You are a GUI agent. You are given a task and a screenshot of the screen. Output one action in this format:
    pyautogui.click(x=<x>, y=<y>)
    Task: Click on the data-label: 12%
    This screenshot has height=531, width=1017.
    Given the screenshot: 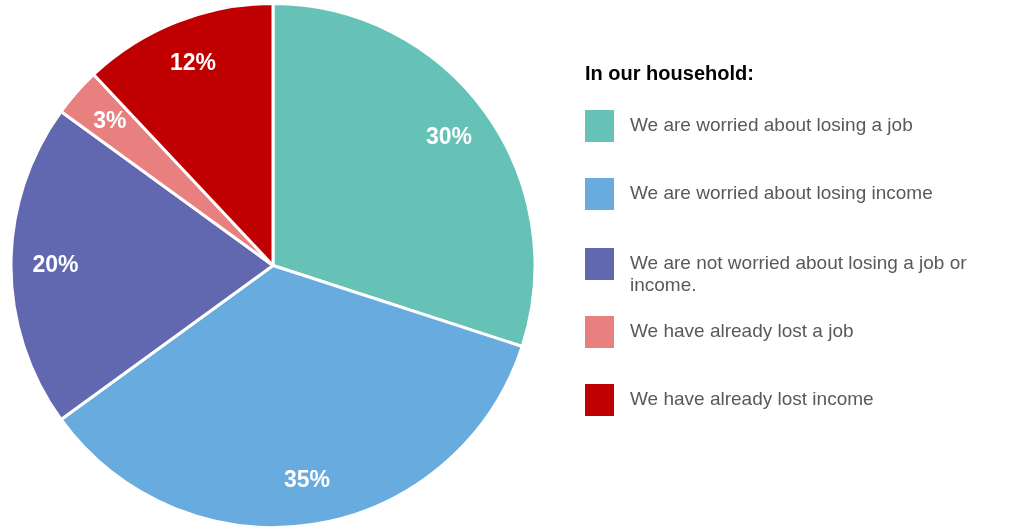 What is the action you would take?
    pyautogui.click(x=192, y=61)
    